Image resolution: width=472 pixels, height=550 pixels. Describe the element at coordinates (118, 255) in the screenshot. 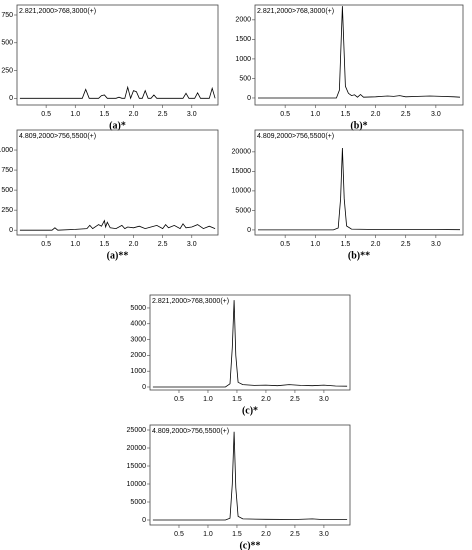

I see `panel-caption: (a)**` at that location.